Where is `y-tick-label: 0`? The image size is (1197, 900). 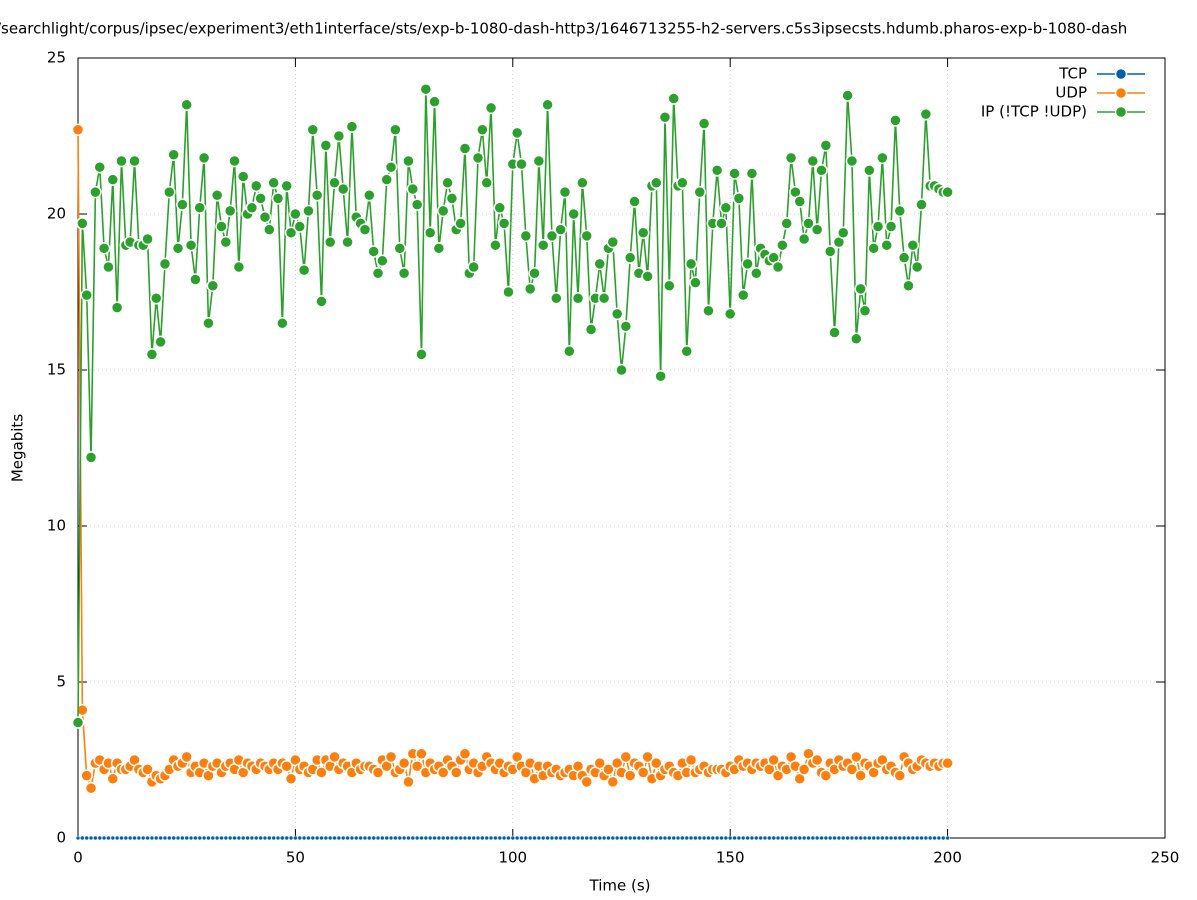 y-tick-label: 0 is located at coordinates (61, 838).